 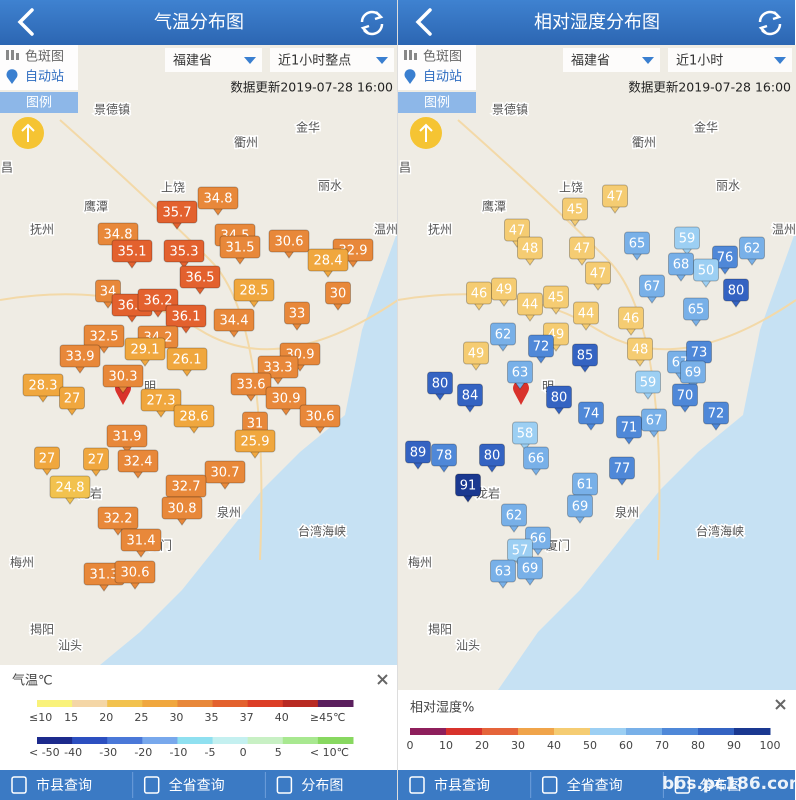 I want to click on legend-label: ≥45℃, so click(x=328, y=717).